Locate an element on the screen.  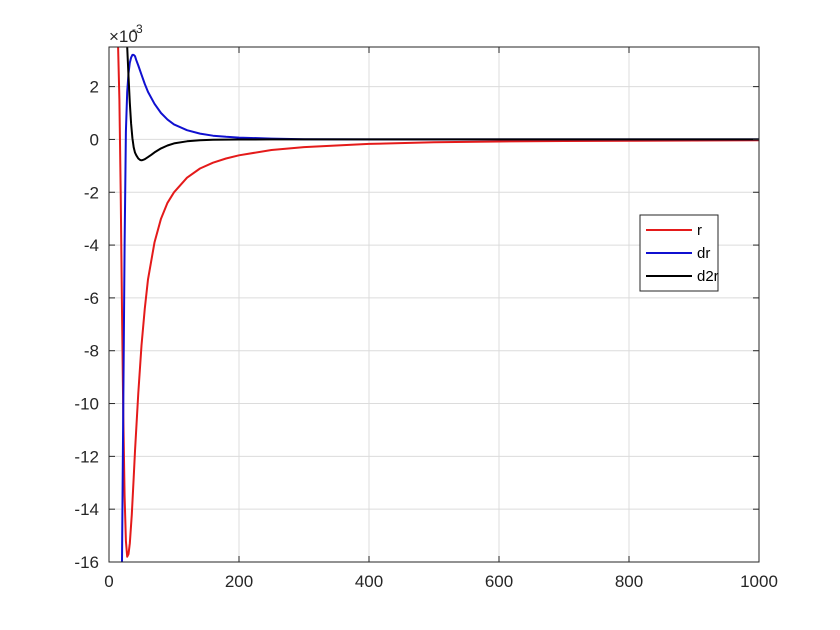
x-tick-label: 600 is located at coordinates (499, 581).